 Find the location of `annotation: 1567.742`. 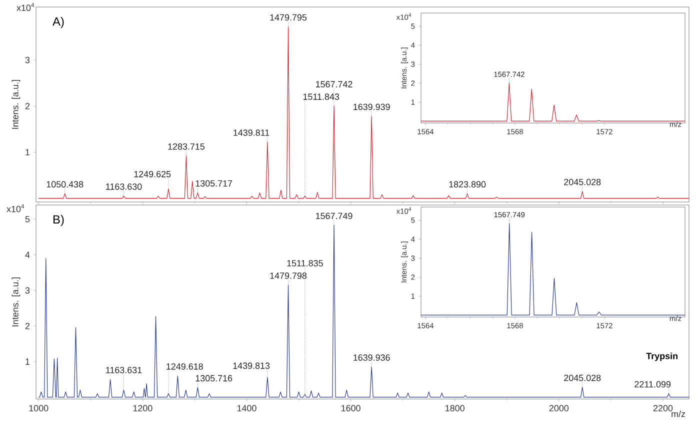

annotation: 1567.742 is located at coordinates (334, 84).